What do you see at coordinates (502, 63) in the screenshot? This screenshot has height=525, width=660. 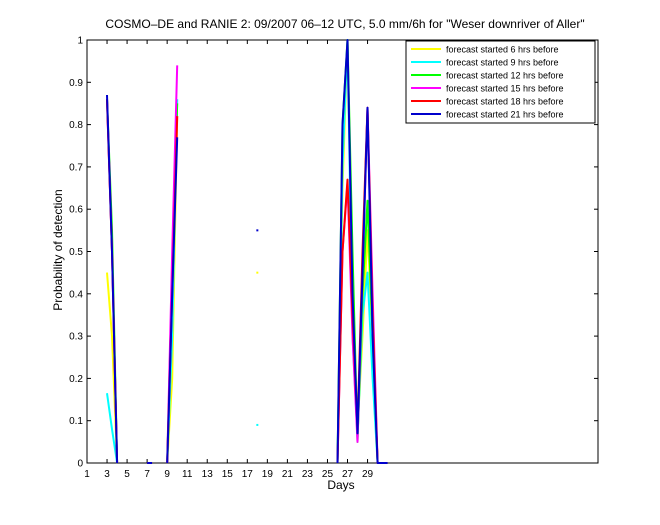 I see `legend-entry: forecast started 9 hrs before` at bounding box center [502, 63].